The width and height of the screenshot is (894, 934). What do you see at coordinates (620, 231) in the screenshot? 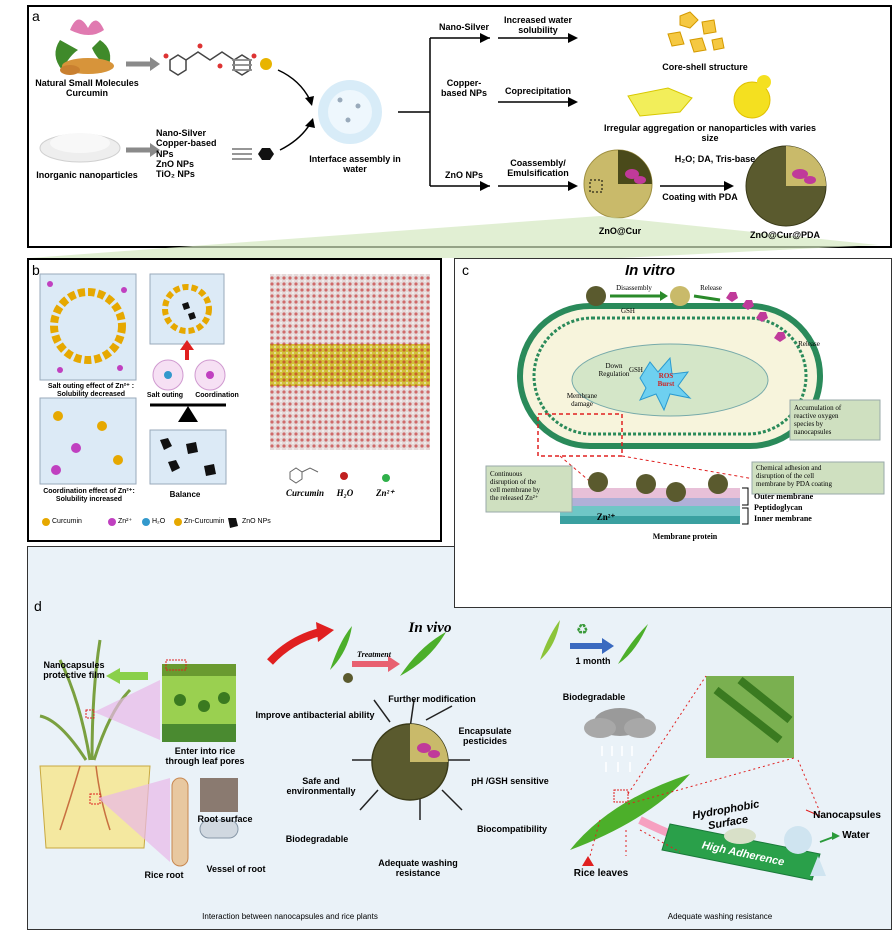
I see `zno-cur-label: ZnO@Cur` at bounding box center [620, 231].